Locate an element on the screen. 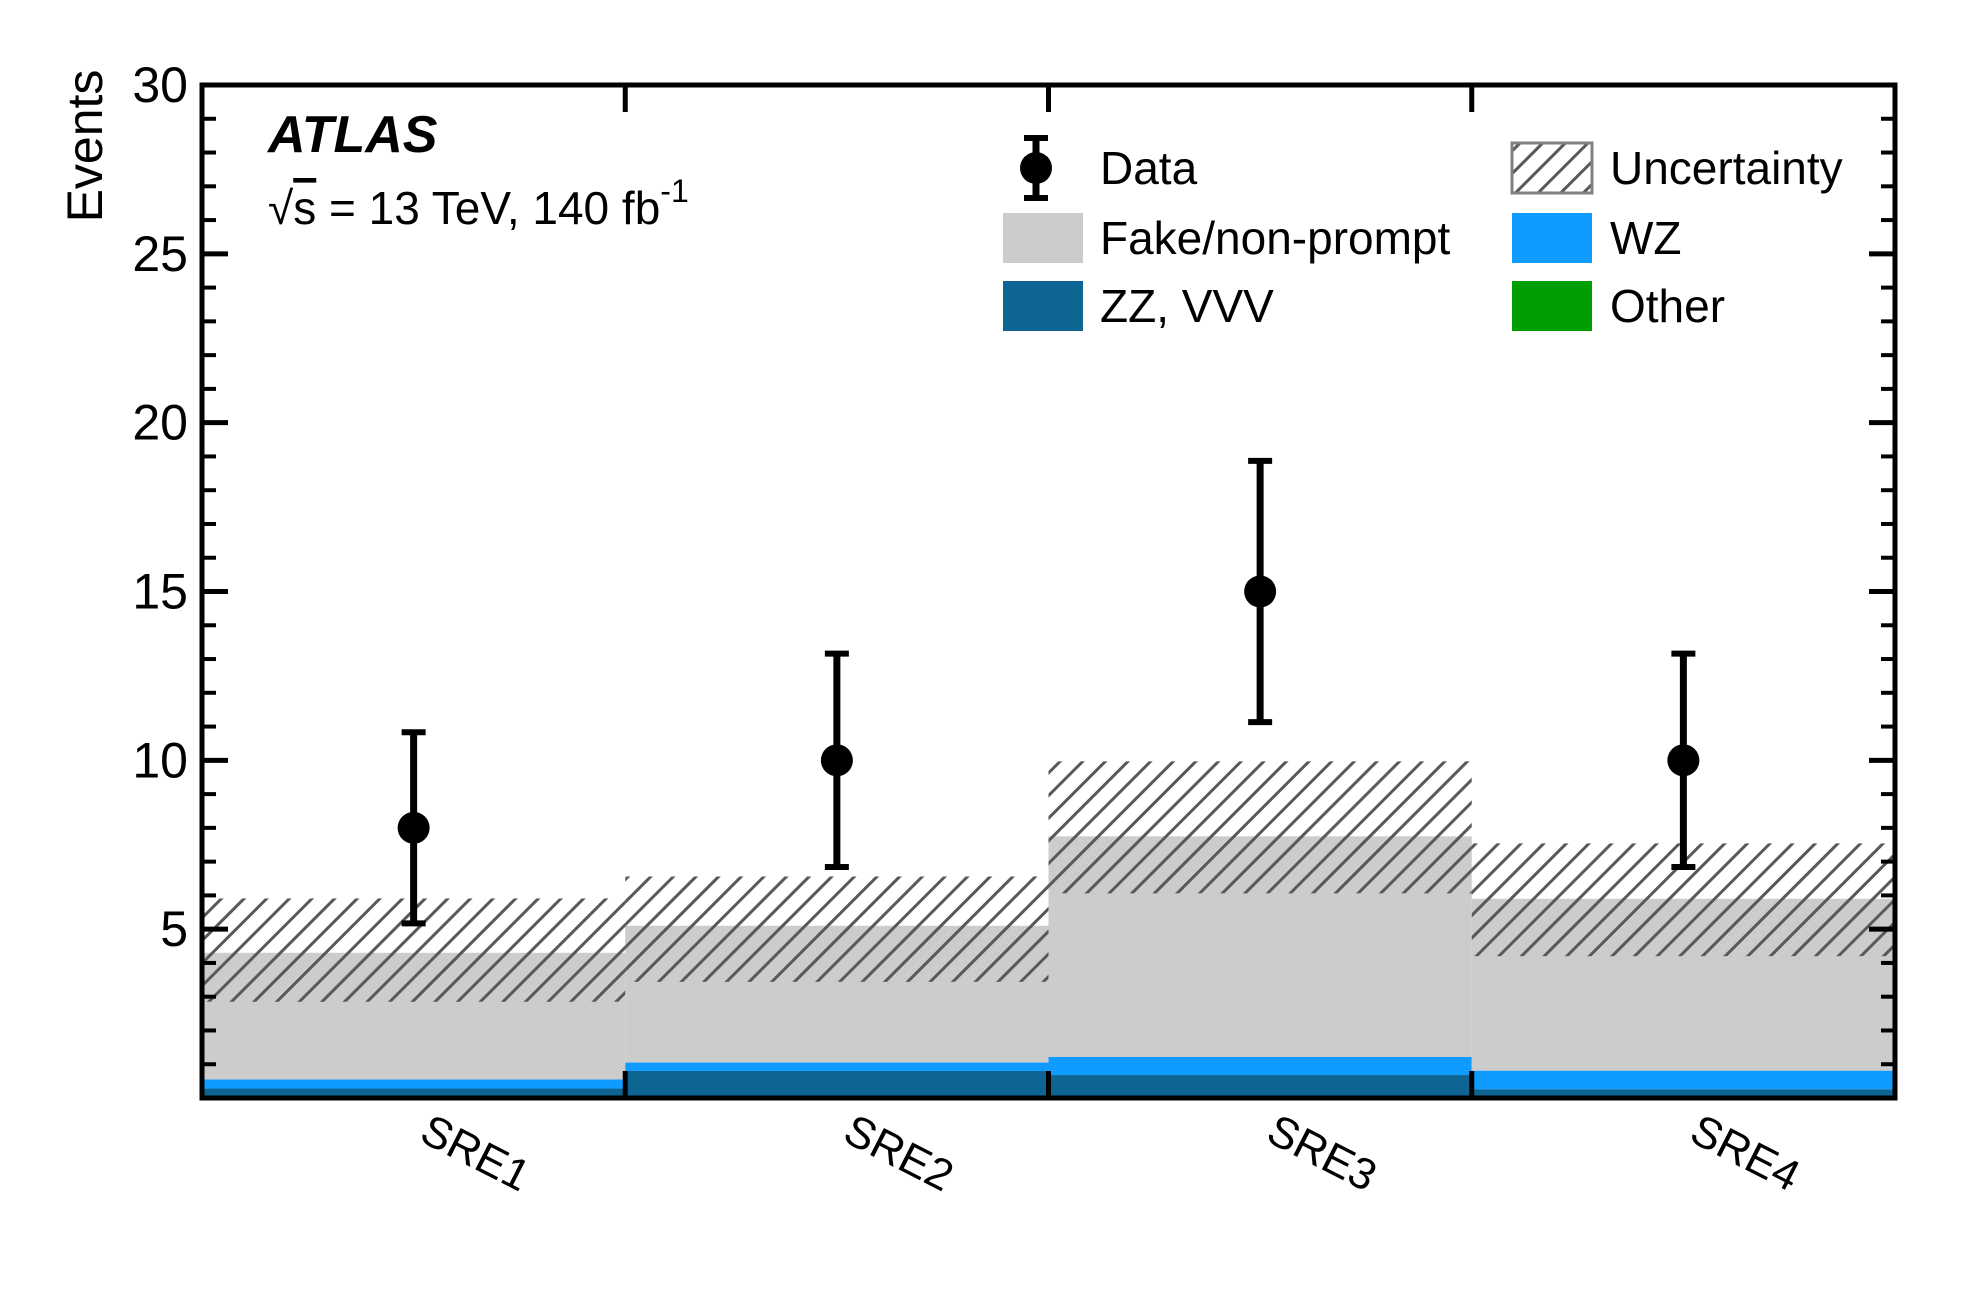  legend-swatch-other is located at coordinates (1552, 306).